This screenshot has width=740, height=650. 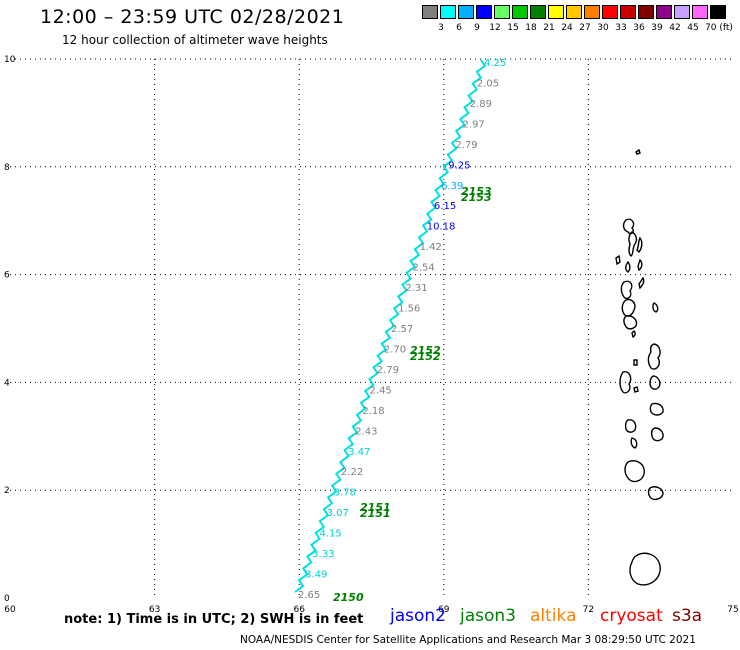 I want to click on swh-reading: 2.97, so click(x=474, y=124).